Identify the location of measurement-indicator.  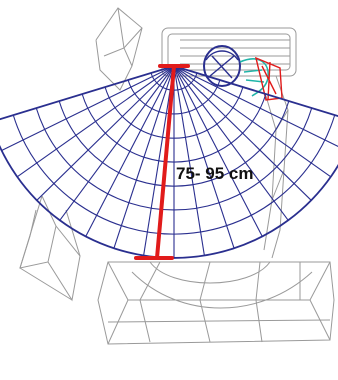
(162, 162).